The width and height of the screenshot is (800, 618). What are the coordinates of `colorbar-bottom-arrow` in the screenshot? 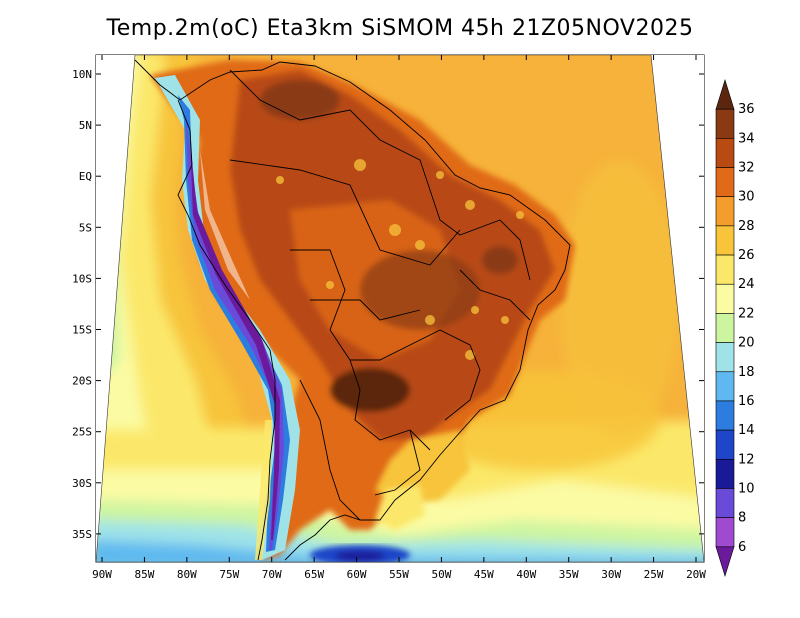 It's located at (725, 562).